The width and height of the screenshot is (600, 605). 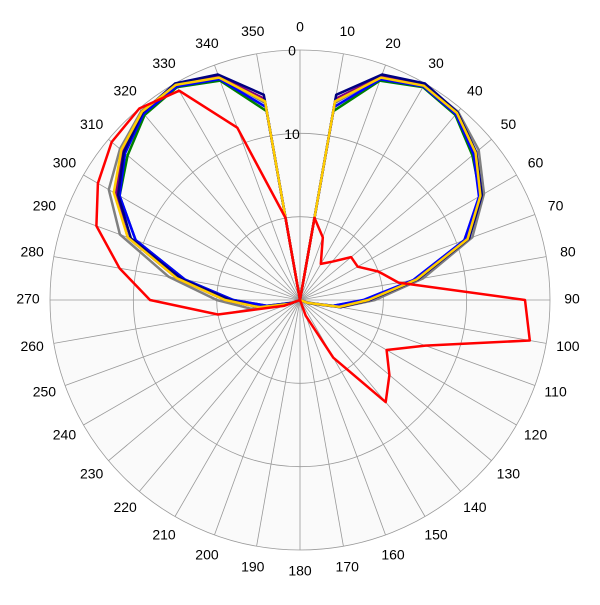 What do you see at coordinates (568, 251) in the screenshot?
I see `angle-label: 80` at bounding box center [568, 251].